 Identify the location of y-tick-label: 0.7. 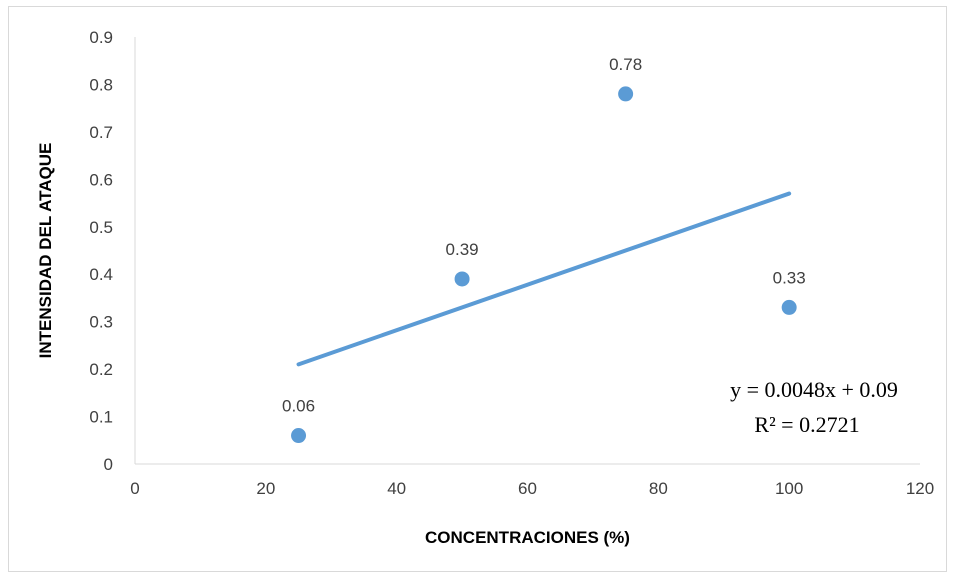
(101, 132).